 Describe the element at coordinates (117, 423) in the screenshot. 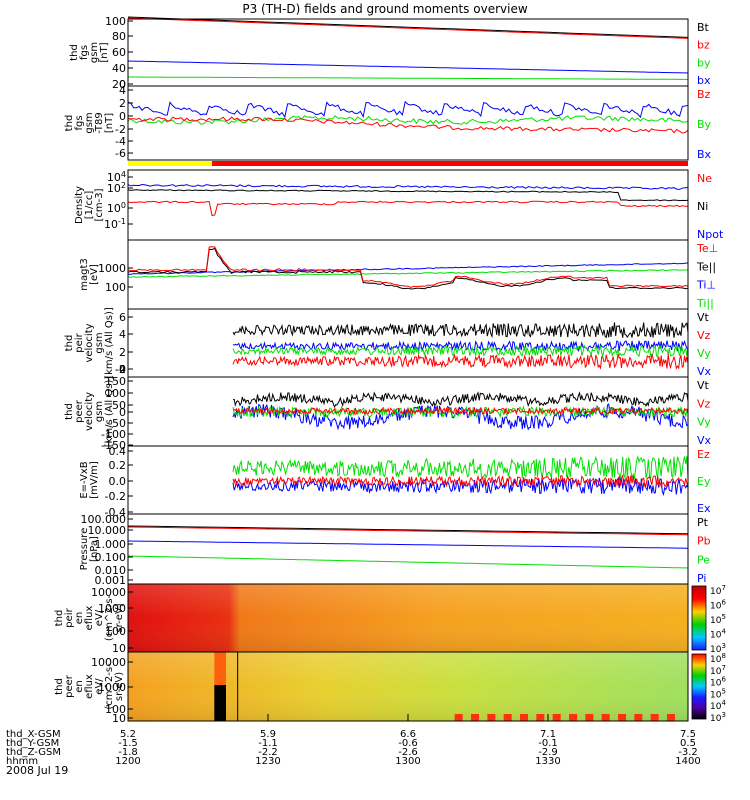

I see `y-tick-label: -50` at that location.